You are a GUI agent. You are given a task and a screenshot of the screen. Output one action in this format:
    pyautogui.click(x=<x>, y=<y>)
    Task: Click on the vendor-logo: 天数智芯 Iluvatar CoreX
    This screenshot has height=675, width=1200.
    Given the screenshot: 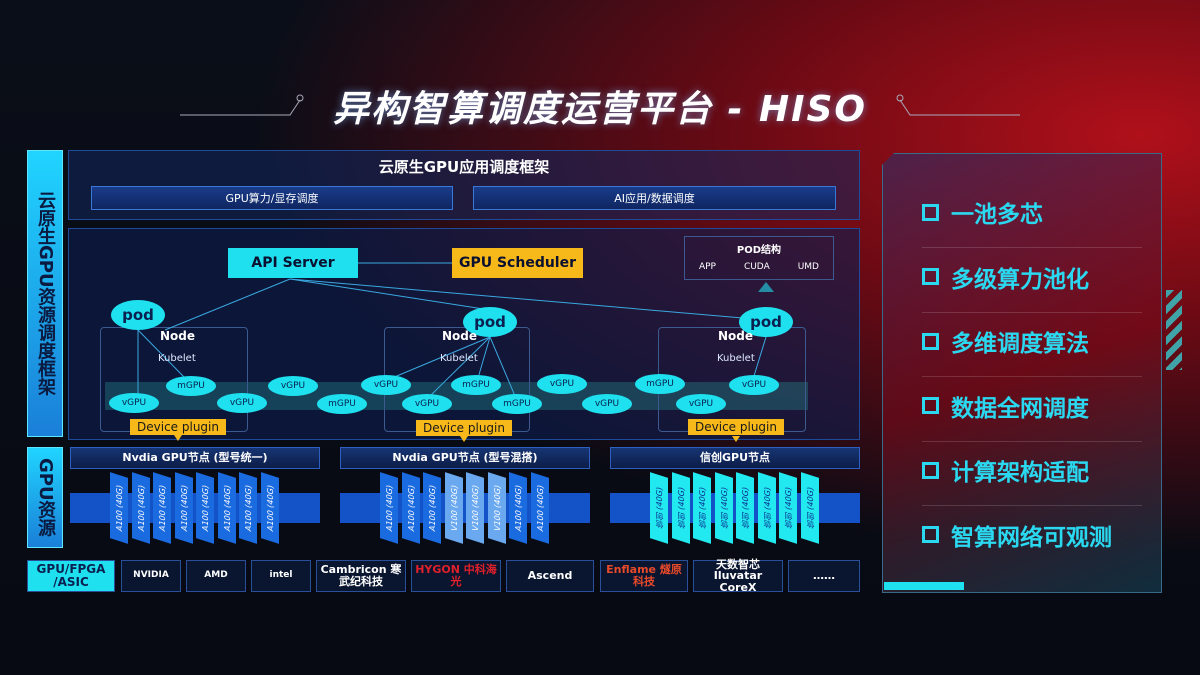 What is the action you would take?
    pyautogui.click(x=738, y=575)
    